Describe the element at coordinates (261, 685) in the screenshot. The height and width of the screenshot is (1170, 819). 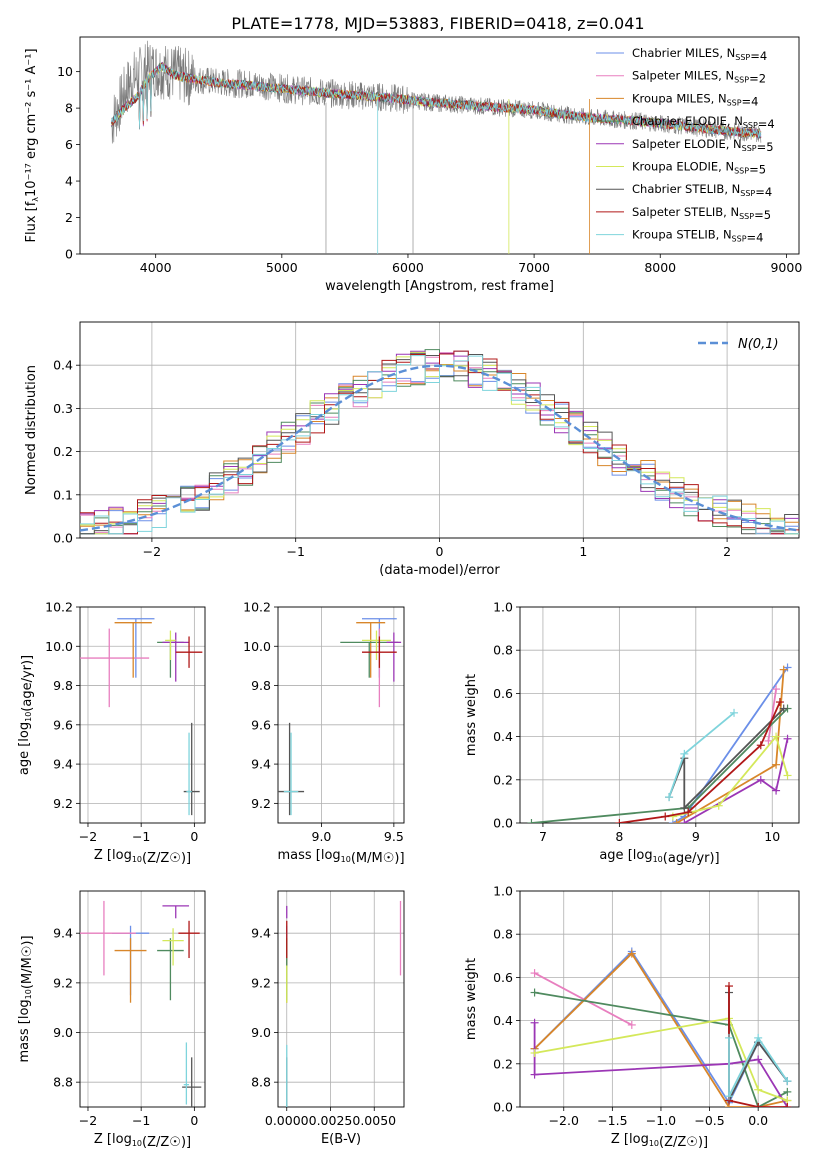
I see `age-vs-mass-ytick-label: 9.8` at that location.